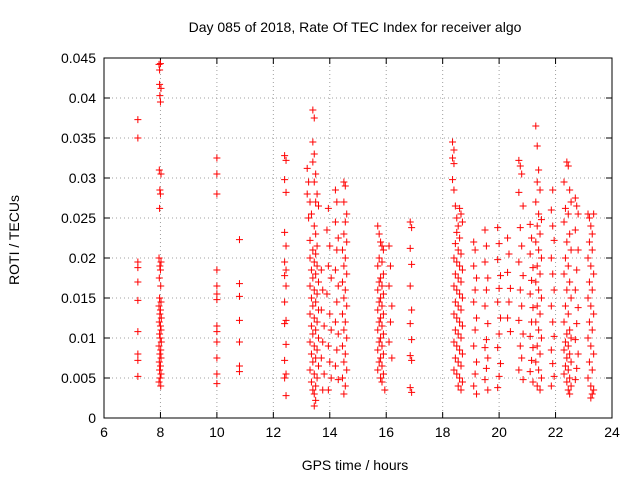 This screenshot has width=640, height=480. I want to click on y-tick-label: 0.025, so click(78, 218).